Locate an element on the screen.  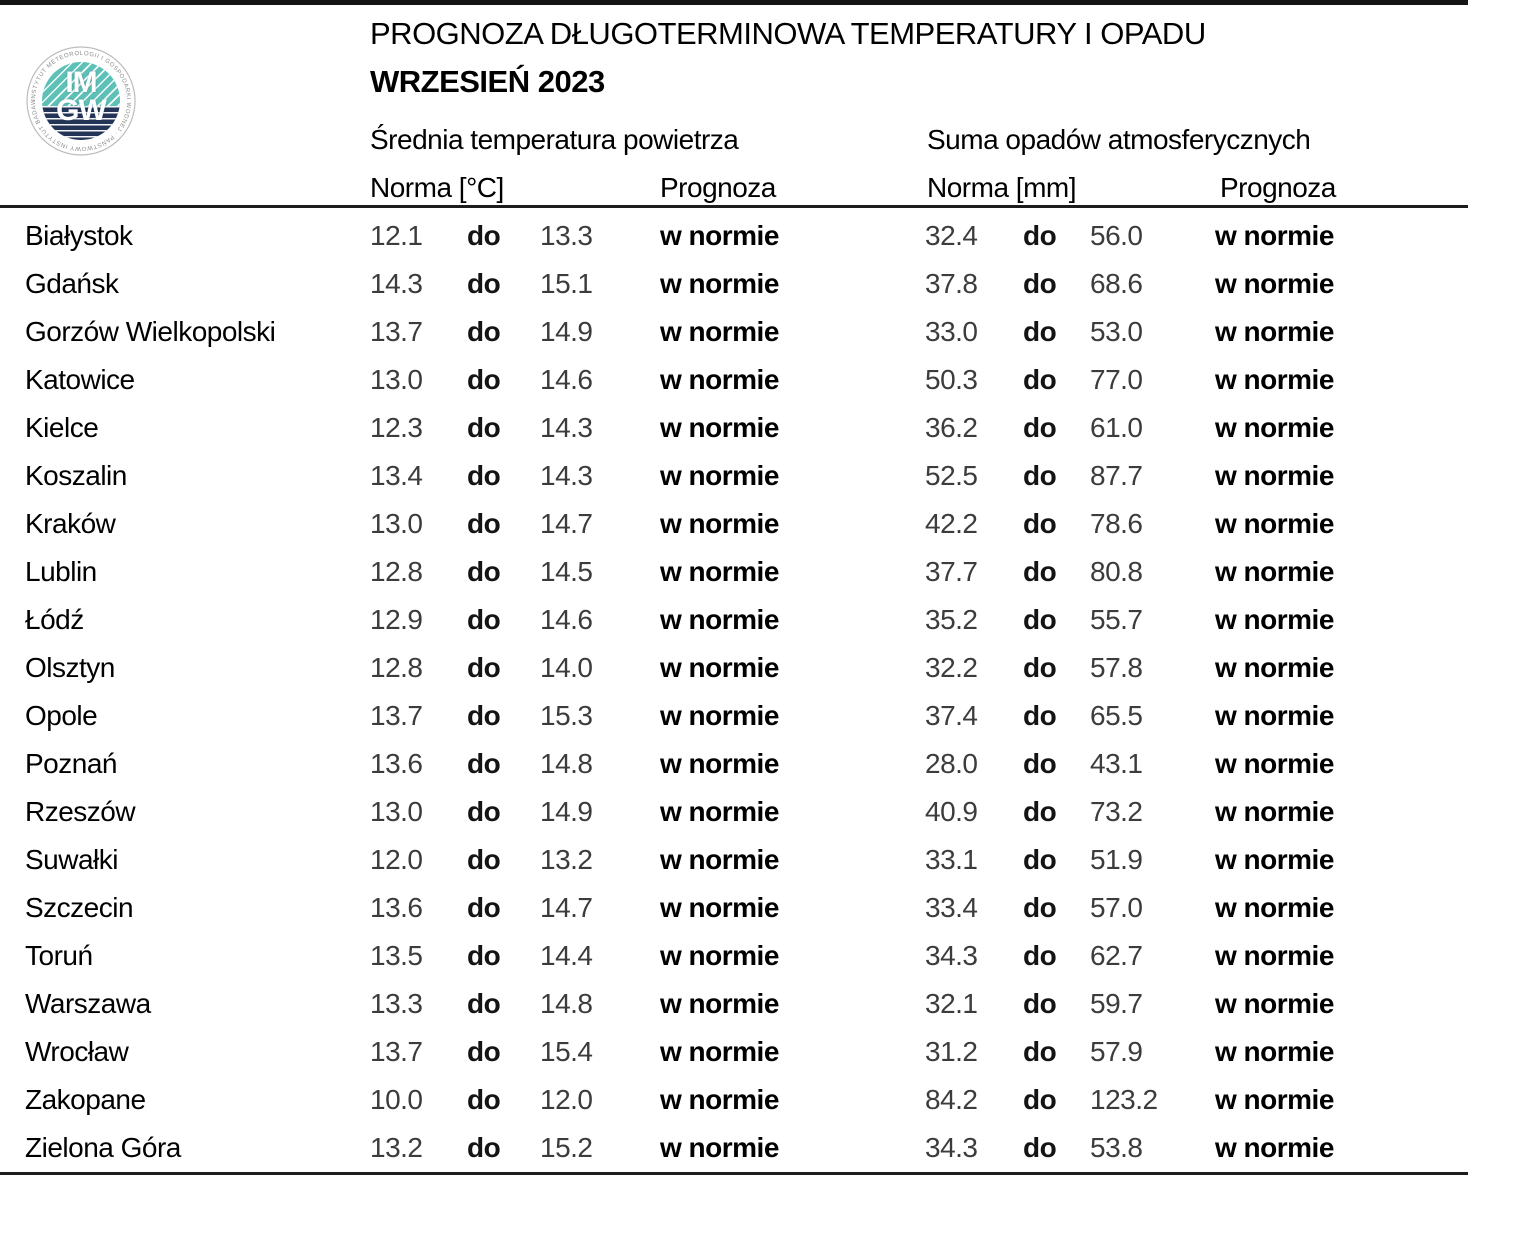
temp-max-cell: 14.3 is located at coordinates (566, 427).